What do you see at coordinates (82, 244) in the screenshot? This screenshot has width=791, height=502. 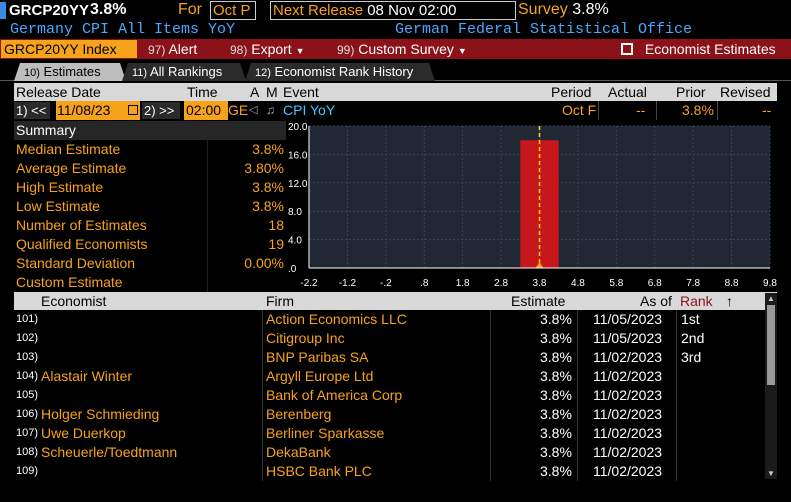 I see `summary-label: Qualified Economists` at bounding box center [82, 244].